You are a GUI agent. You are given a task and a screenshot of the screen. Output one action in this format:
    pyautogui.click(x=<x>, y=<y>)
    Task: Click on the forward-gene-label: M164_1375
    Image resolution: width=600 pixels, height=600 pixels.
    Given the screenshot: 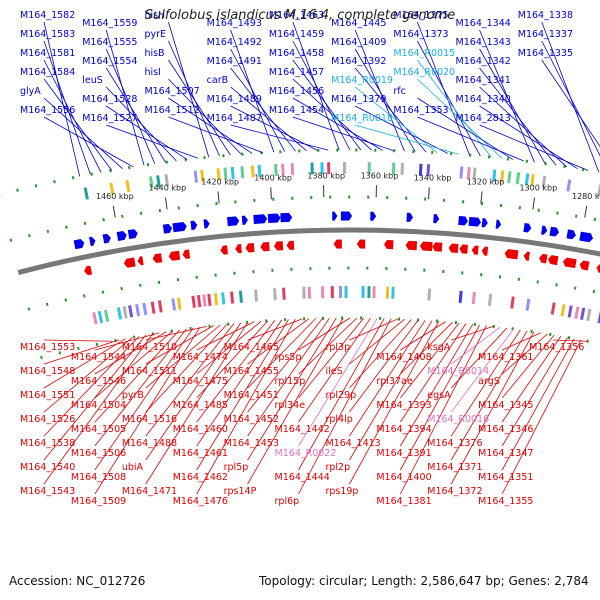 What is the action you would take?
    pyautogui.click(x=420, y=15)
    